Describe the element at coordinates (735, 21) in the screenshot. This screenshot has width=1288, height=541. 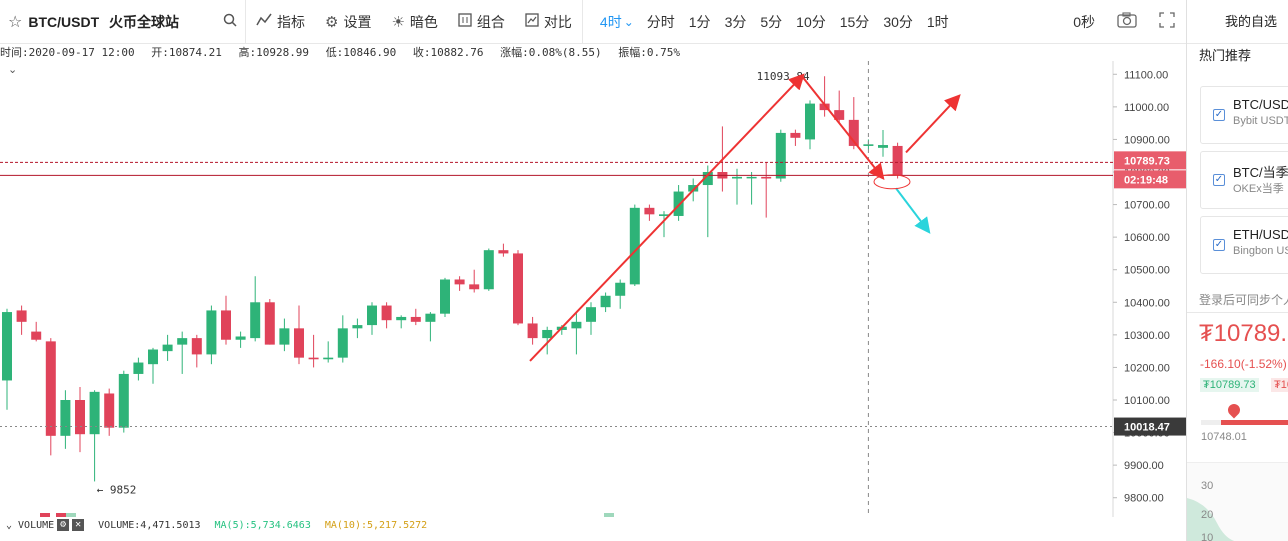
I see `interval-option: 3分` at that location.